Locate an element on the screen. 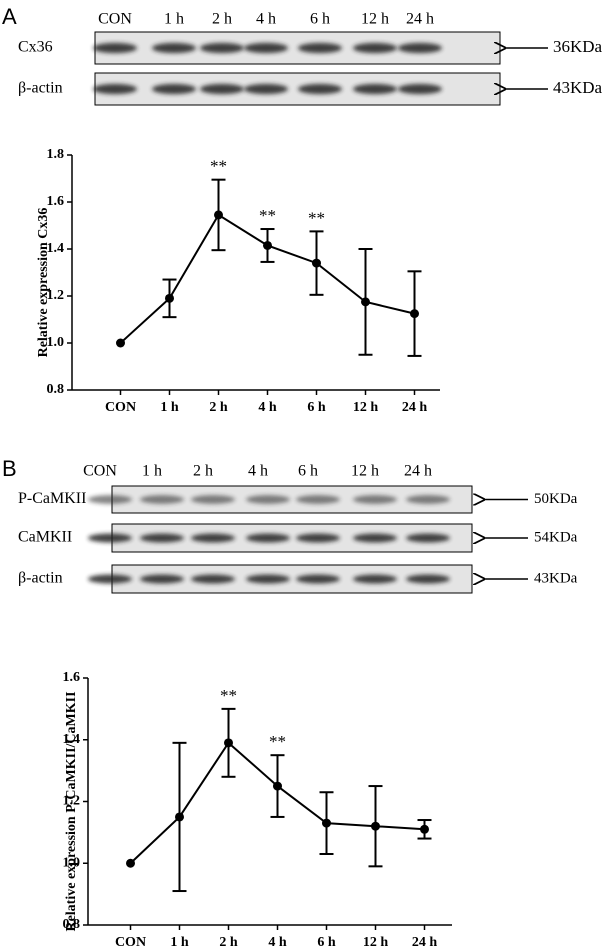 This screenshot has width=615, height=947. y-axis-title: Relative expression Cx36 is located at coordinates (43, 283).